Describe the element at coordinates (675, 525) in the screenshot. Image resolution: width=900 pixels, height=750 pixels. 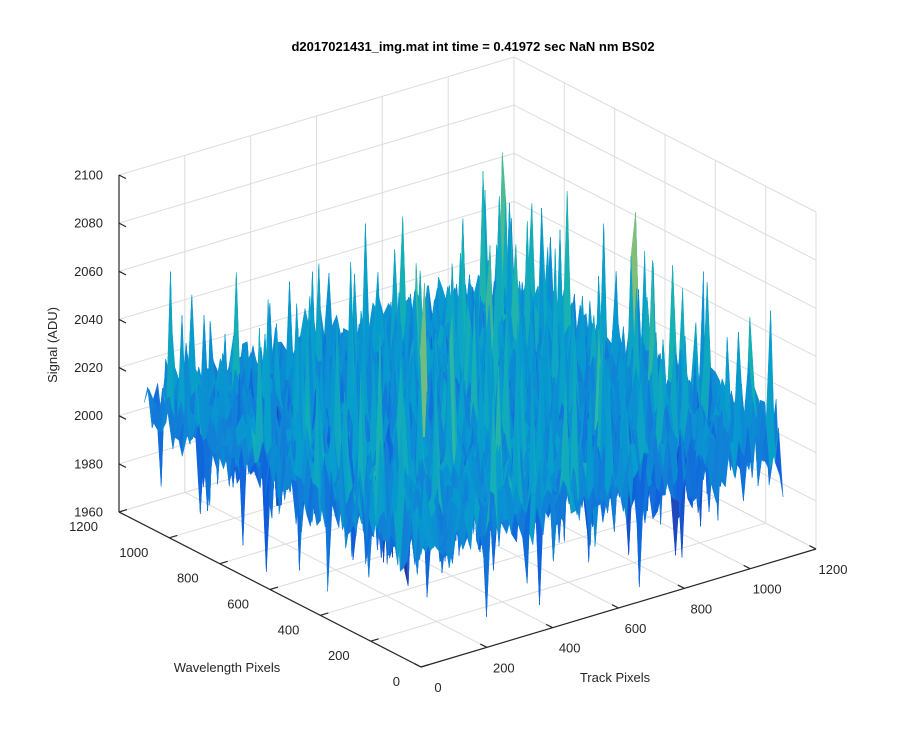
I see `surface-patch` at that location.